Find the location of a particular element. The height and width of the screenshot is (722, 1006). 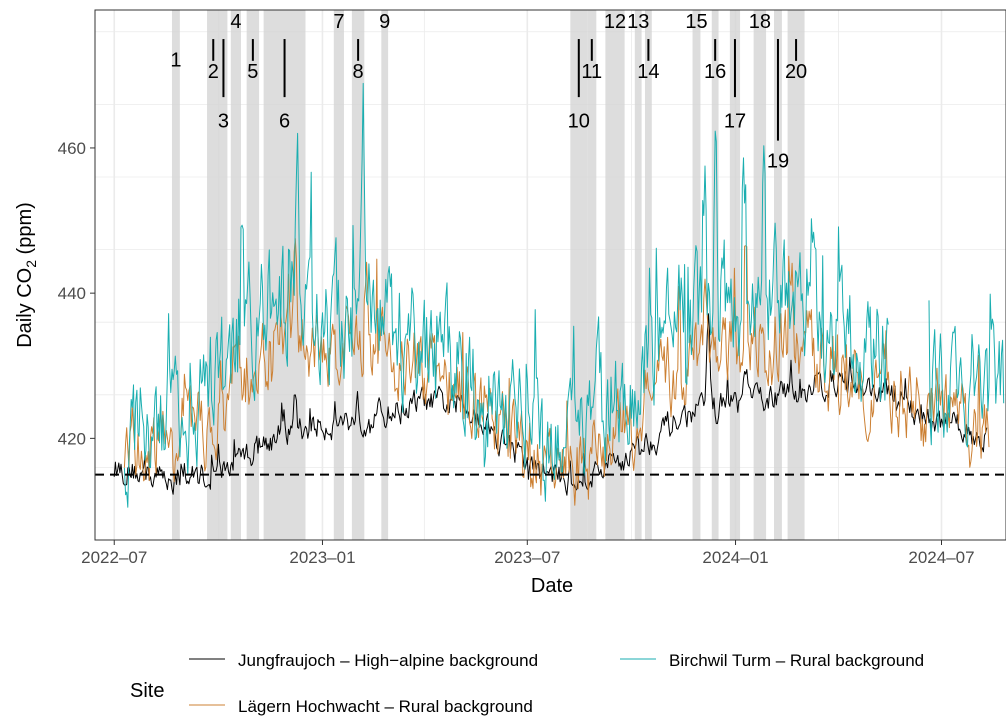

legend-label-birchwil: Birchwil Turm – Rural background is located at coordinates (796, 660).